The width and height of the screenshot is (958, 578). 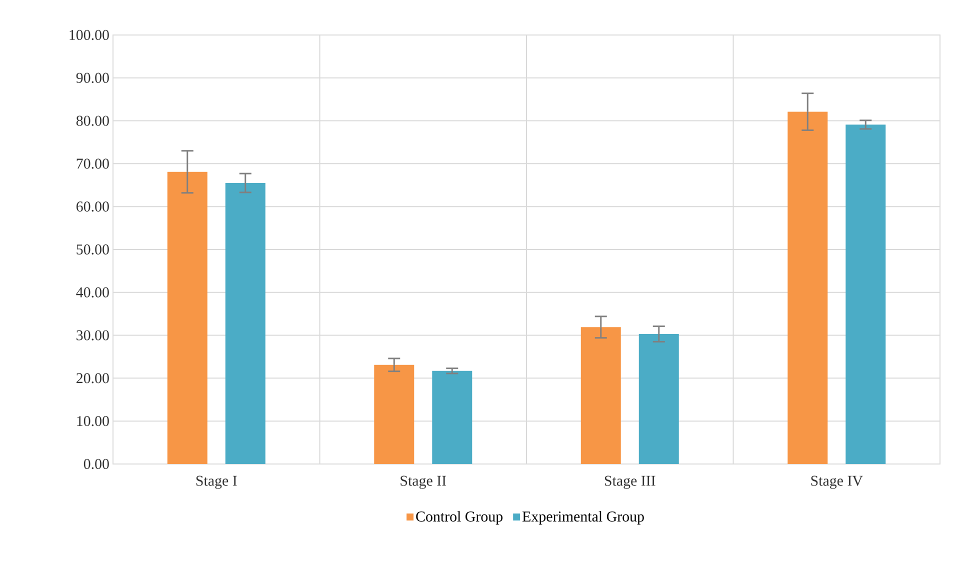 What do you see at coordinates (92, 335) in the screenshot?
I see `y-tick-label: 30.00` at bounding box center [92, 335].